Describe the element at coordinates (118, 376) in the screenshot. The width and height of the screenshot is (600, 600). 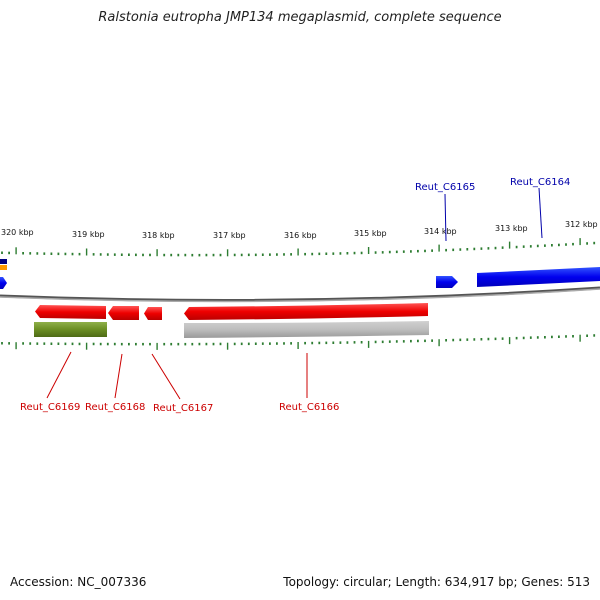
I see `leader-reut-c6168` at that location.